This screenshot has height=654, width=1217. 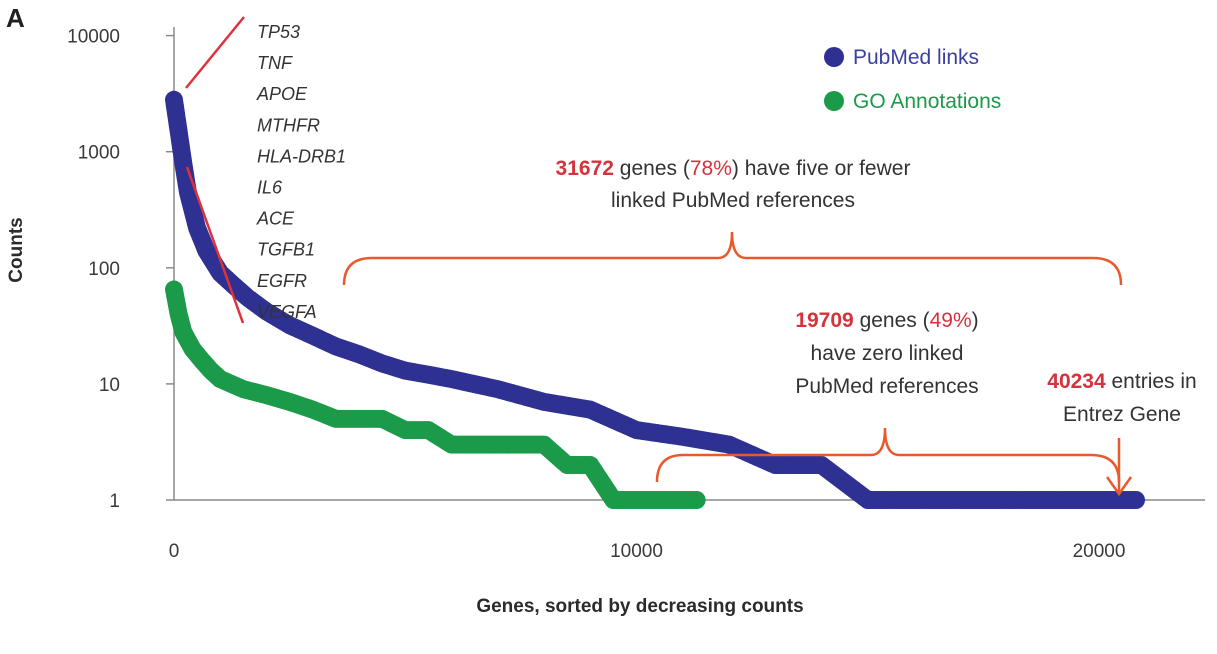 What do you see at coordinates (916, 57) in the screenshot?
I see `legend-label-pubmed: PubMed links` at bounding box center [916, 57].